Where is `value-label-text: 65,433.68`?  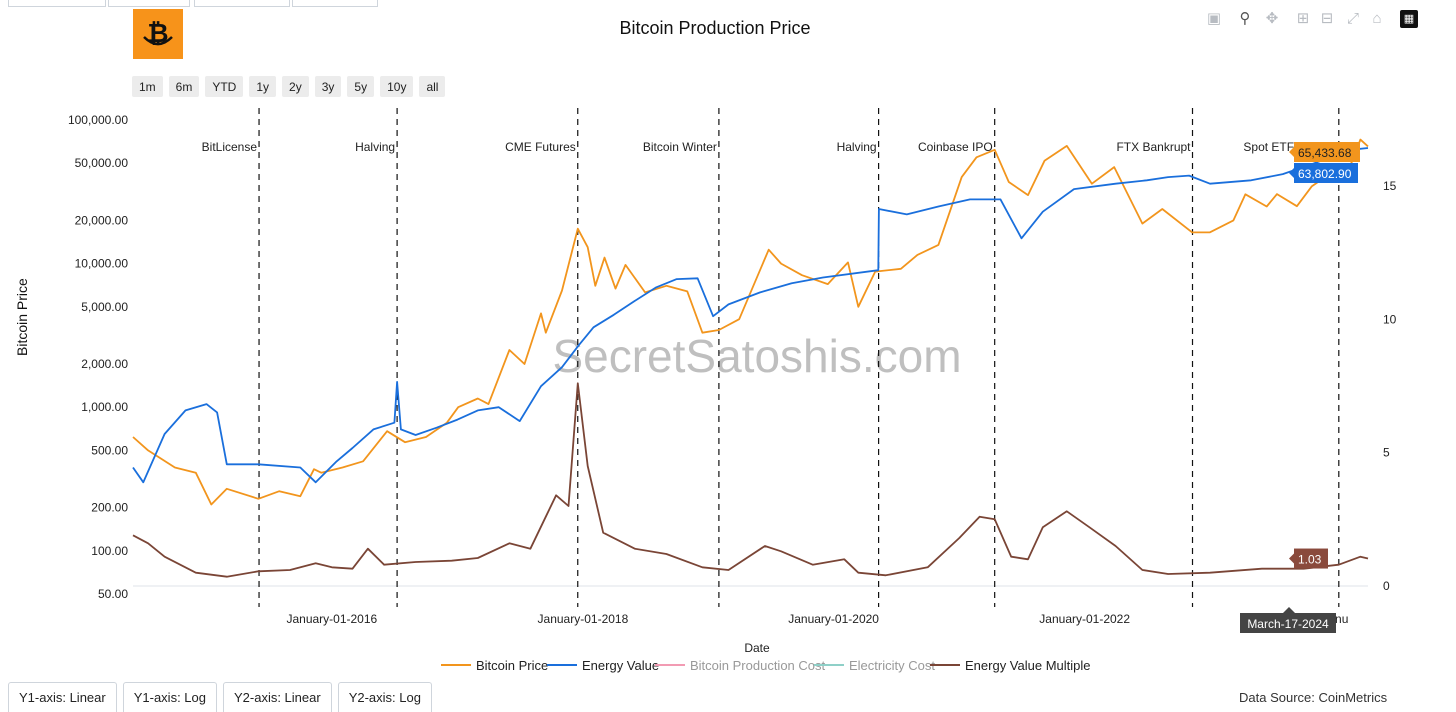
value-label-text: 65,433.68 is located at coordinates (1325, 153).